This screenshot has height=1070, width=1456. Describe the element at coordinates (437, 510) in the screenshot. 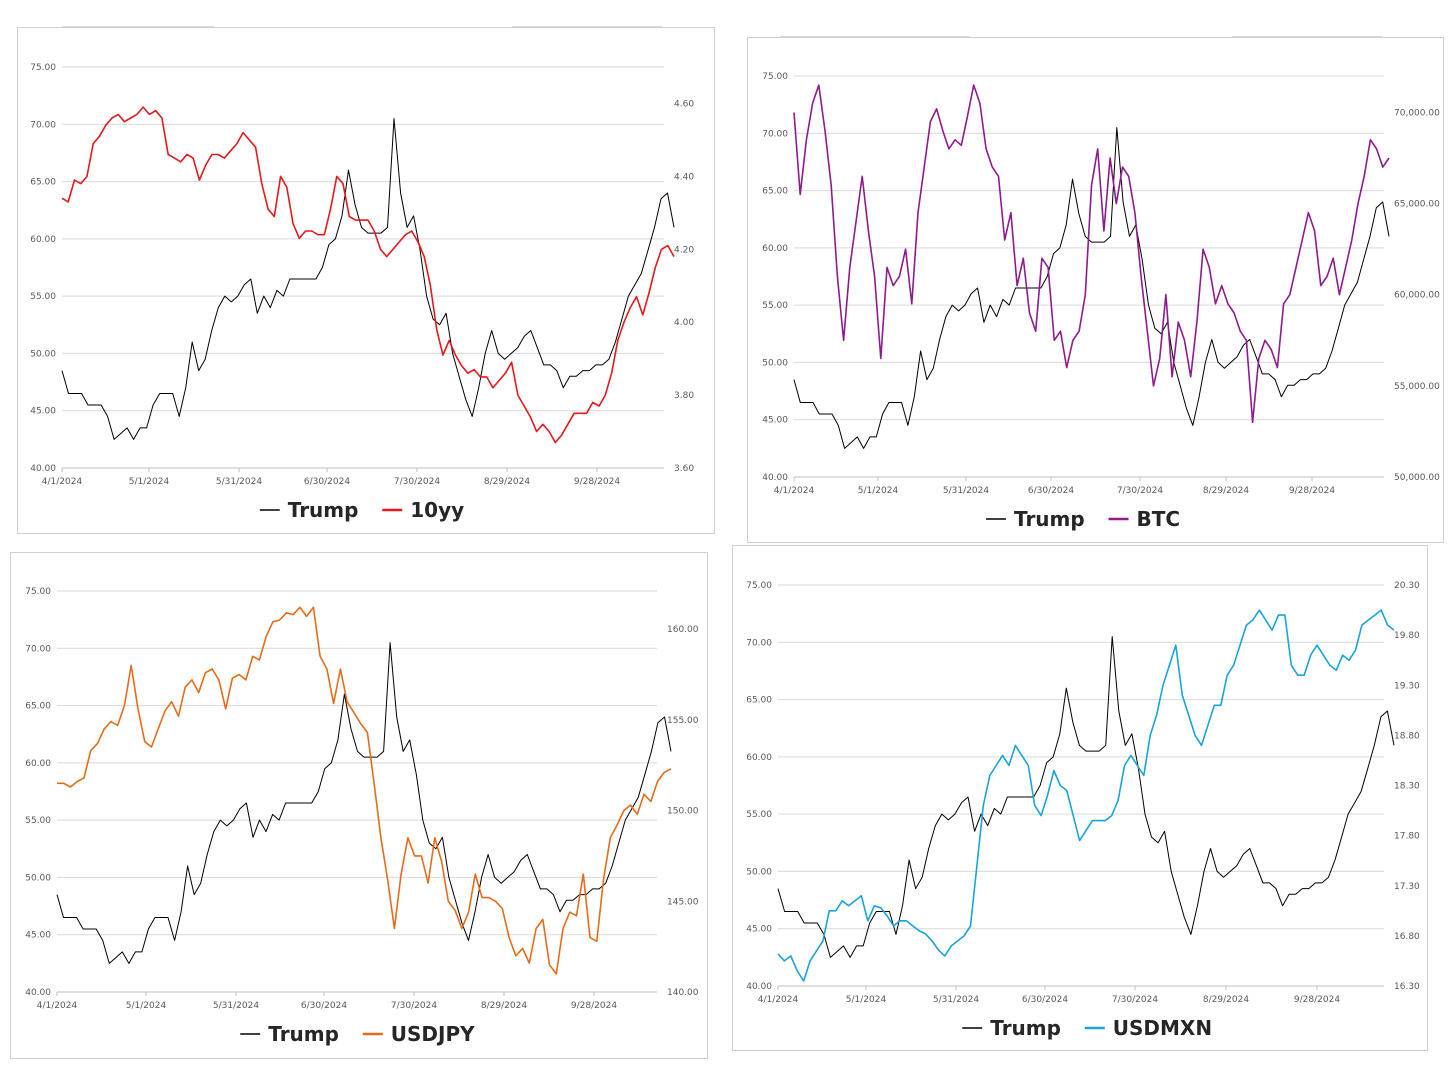

I see `legend-label-10yy: 10yy` at that location.